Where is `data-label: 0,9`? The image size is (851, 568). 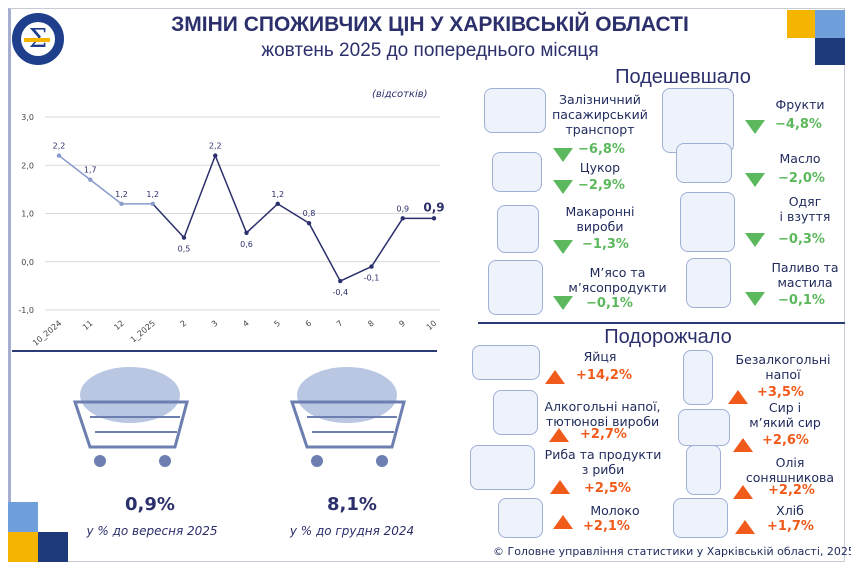 data-label: 0,9 is located at coordinates (402, 208).